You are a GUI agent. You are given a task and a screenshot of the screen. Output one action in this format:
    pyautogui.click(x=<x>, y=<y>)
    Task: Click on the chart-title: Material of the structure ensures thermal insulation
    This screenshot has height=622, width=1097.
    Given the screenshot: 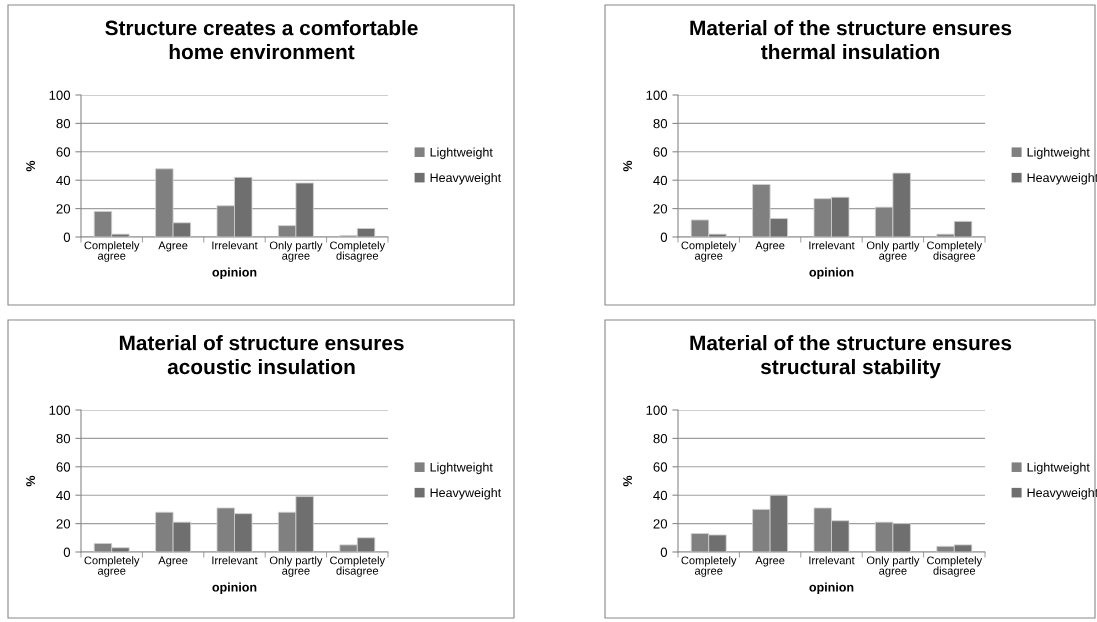 What is the action you would take?
    pyautogui.click(x=851, y=40)
    